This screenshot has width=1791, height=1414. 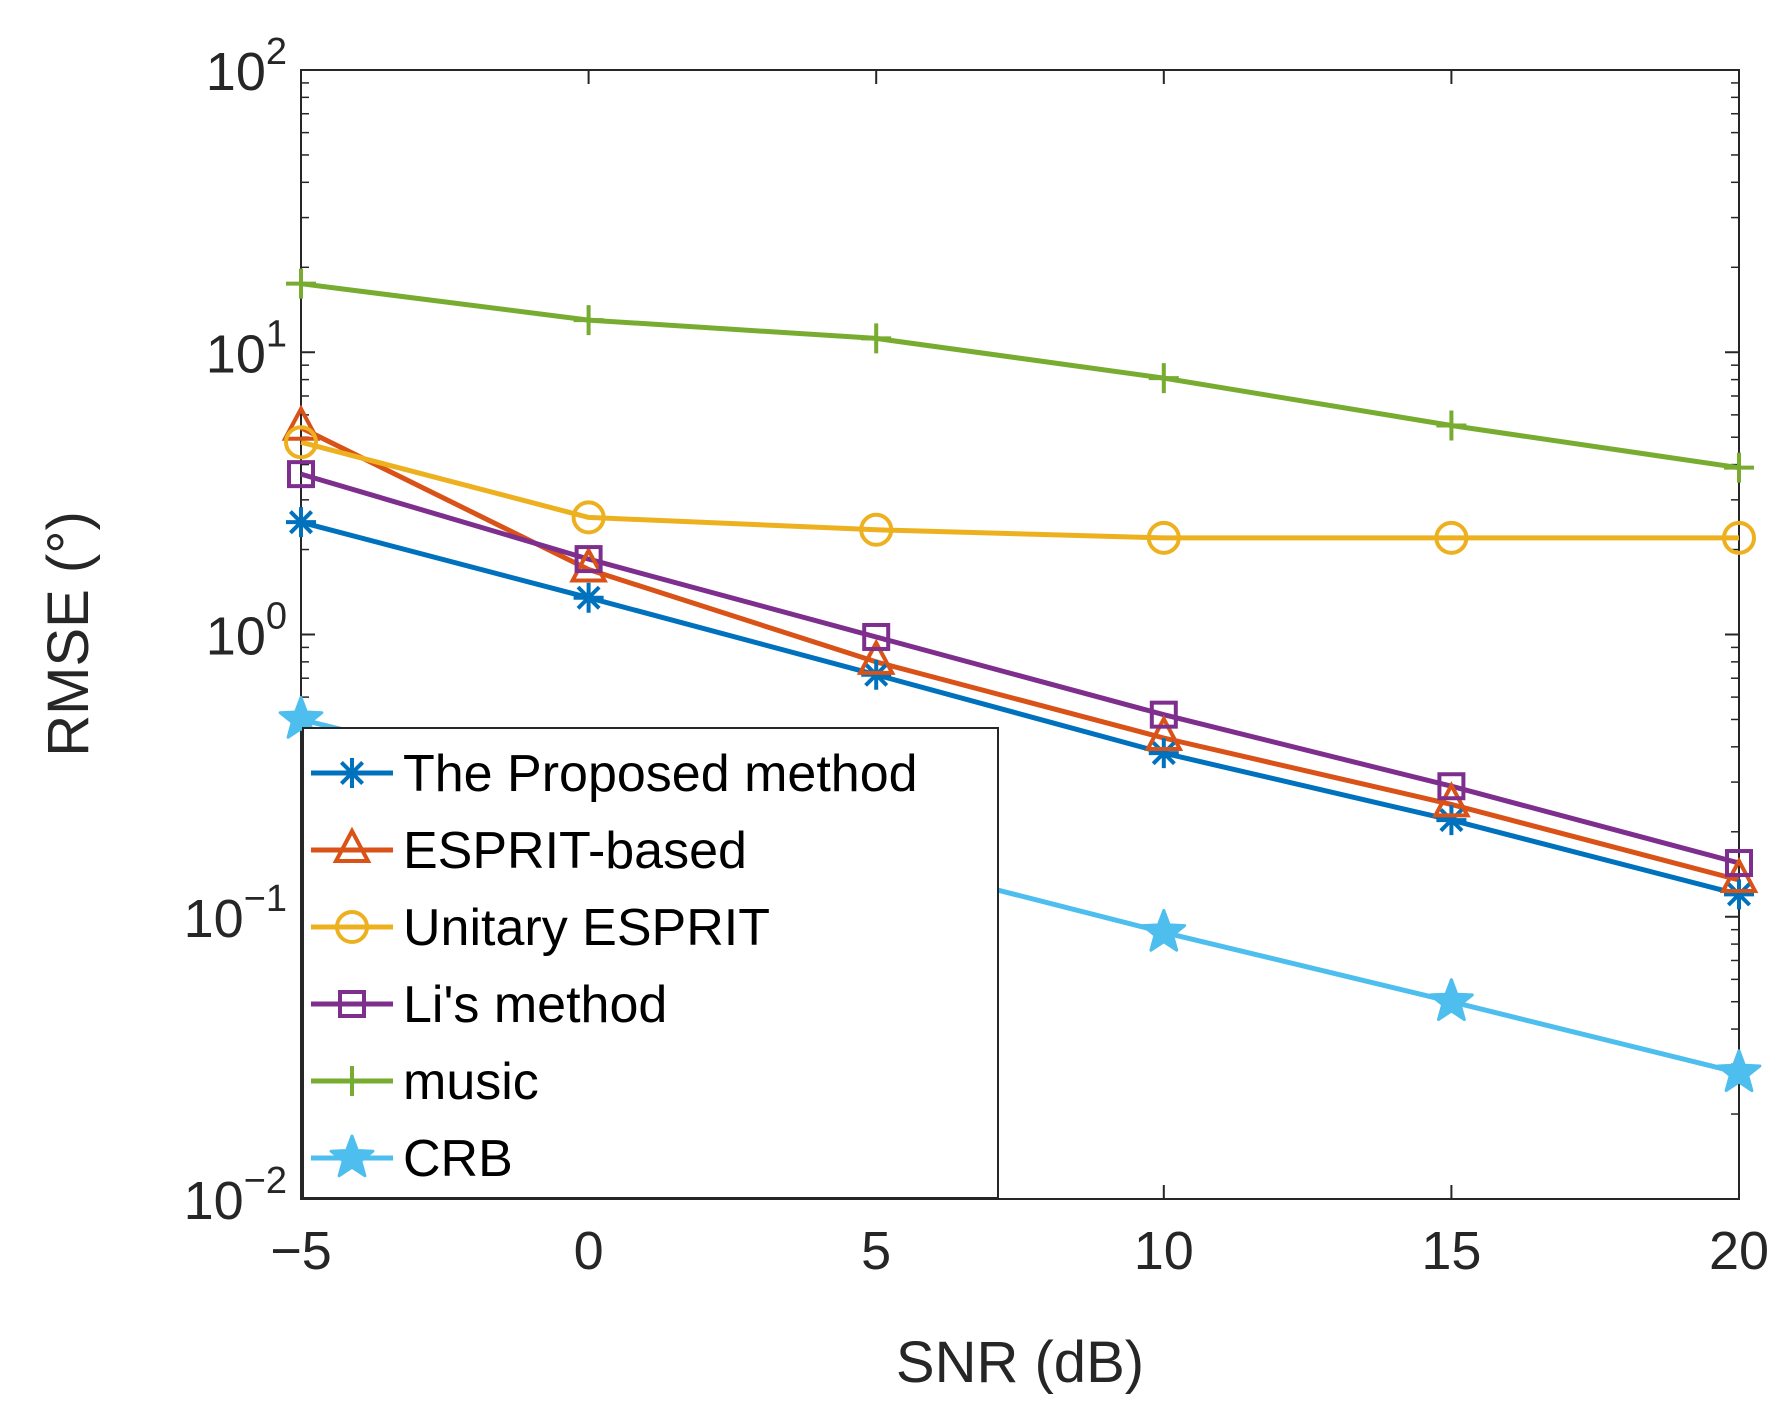 I want to click on legend-marker-crb, so click(x=352, y=1156).